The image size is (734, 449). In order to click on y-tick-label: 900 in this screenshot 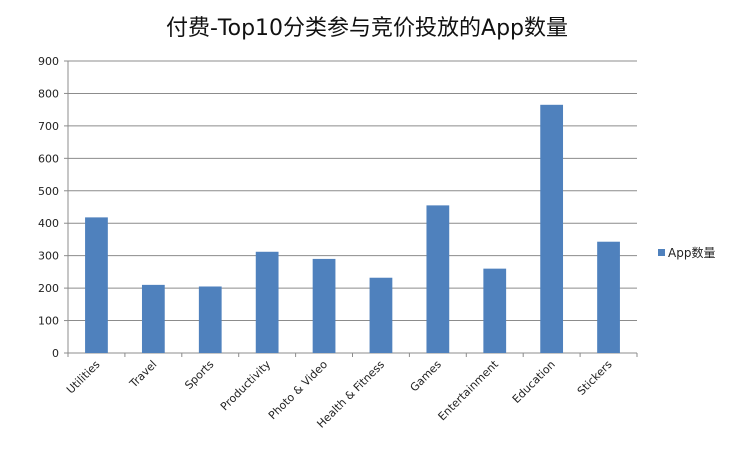, I will do `click(48, 61)`.